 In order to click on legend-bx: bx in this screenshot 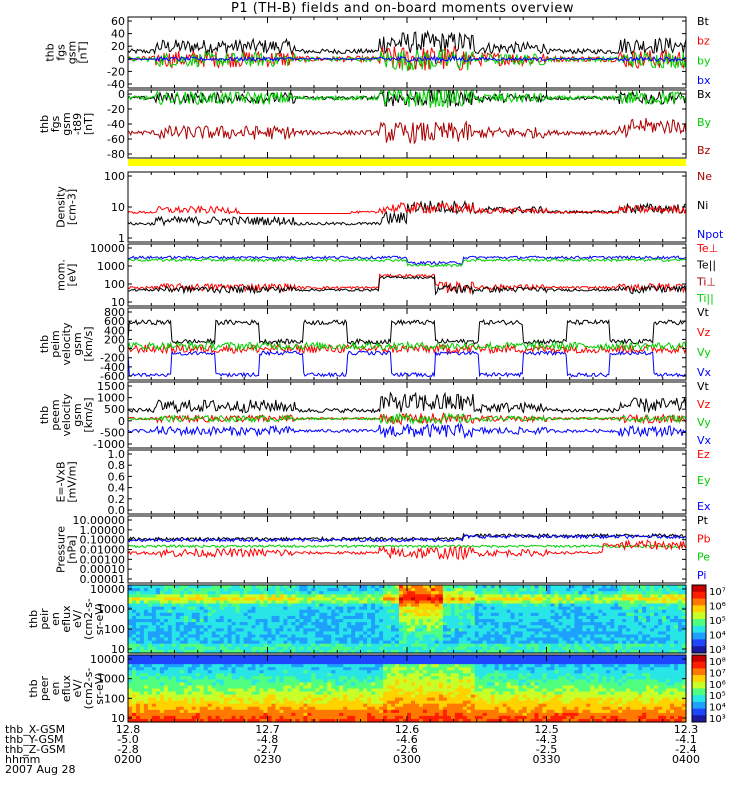, I will do `click(704, 80)`.